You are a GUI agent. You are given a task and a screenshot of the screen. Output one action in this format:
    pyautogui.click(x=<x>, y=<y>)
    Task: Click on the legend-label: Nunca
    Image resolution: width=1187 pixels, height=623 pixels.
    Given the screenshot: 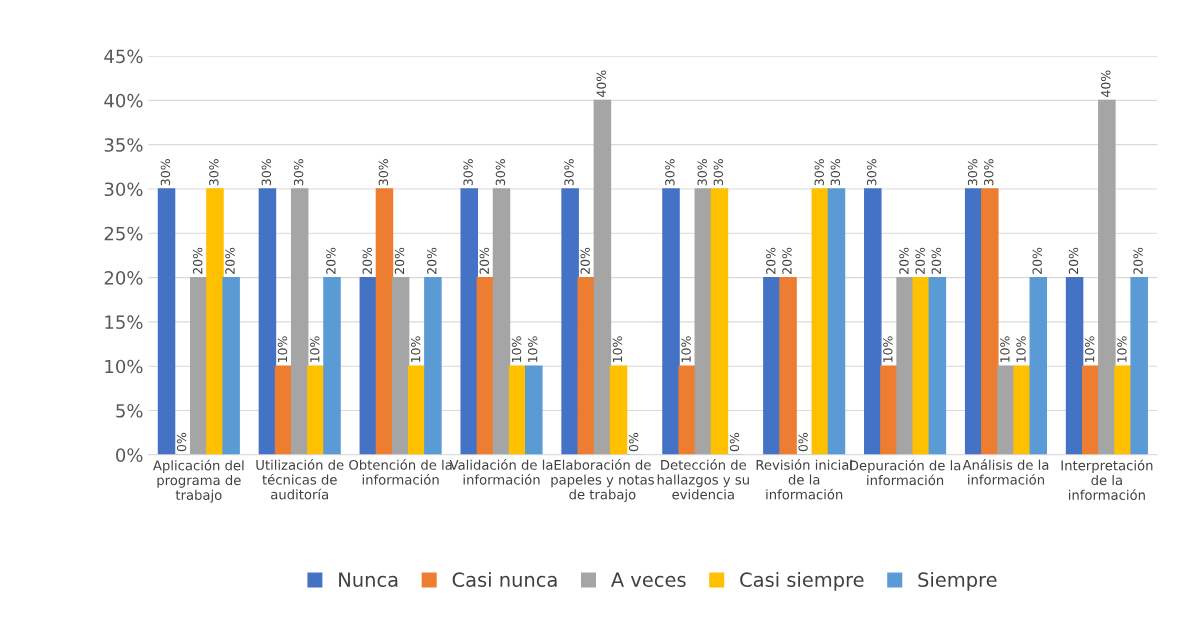 What is the action you would take?
    pyautogui.click(x=368, y=580)
    